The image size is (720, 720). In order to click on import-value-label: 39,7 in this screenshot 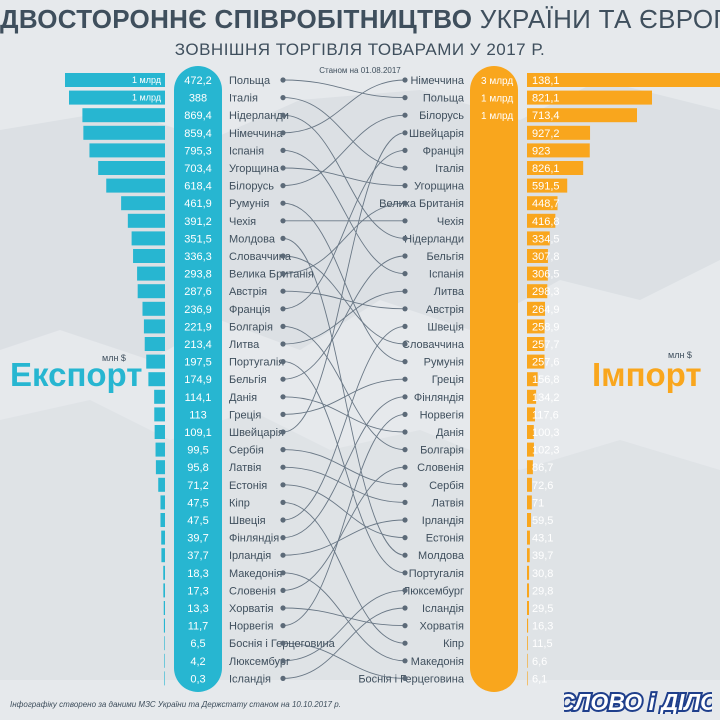, I will do `click(542, 556)`.